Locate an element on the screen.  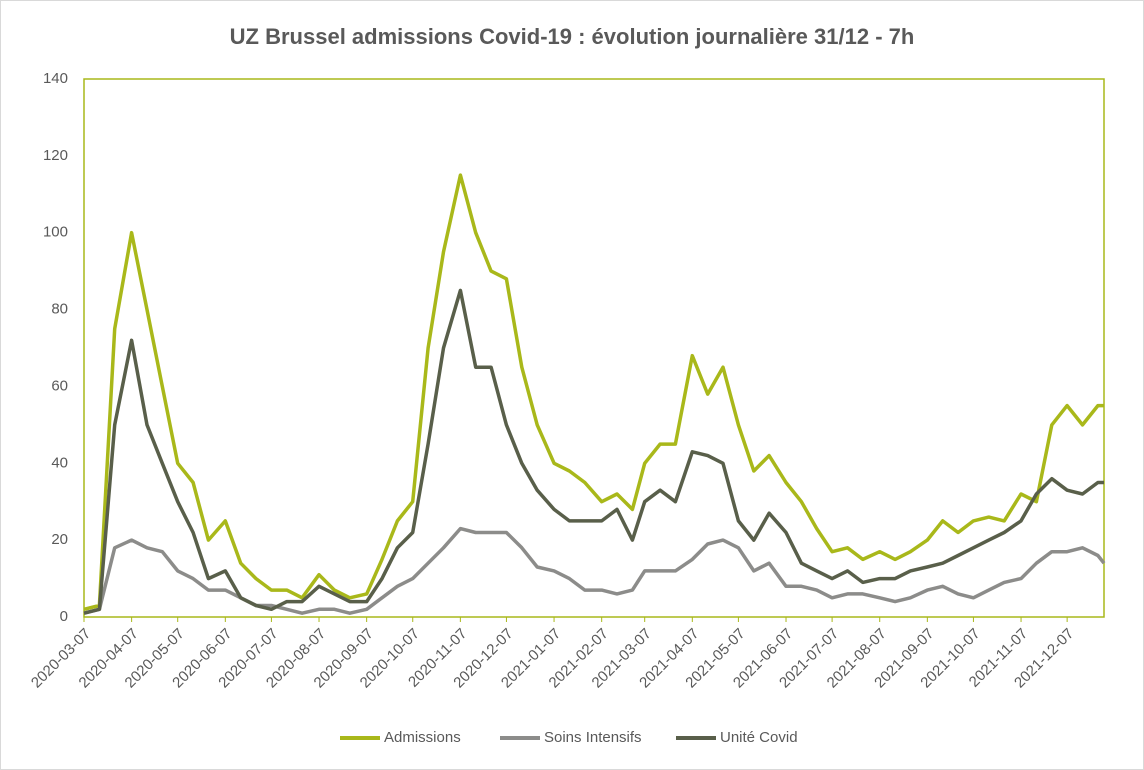
y-tick-label: 60 is located at coordinates (59, 385).